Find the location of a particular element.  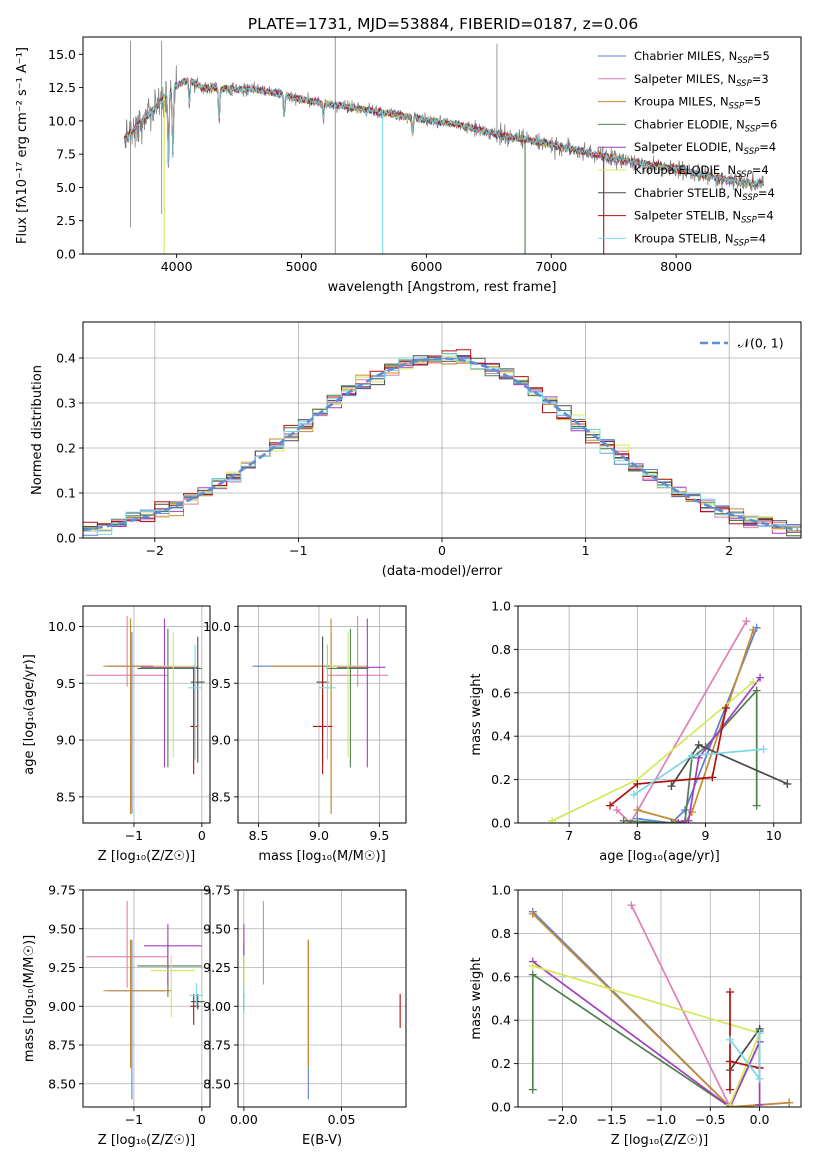

x-tick-label: 7 is located at coordinates (569, 835).